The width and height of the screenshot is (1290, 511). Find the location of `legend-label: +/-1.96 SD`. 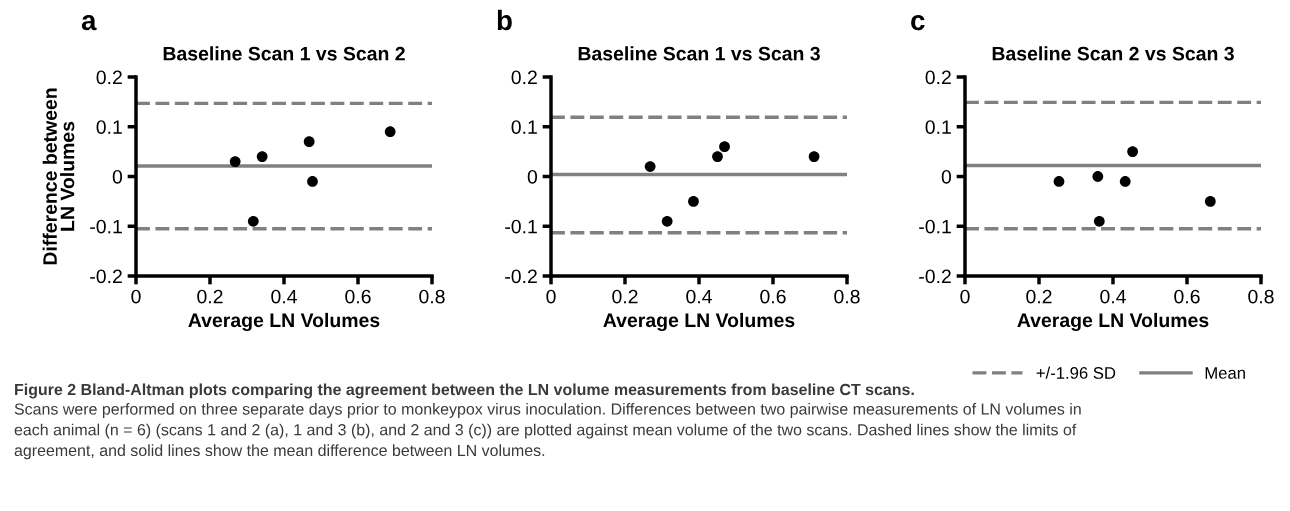

legend-label: +/-1.96 SD is located at coordinates (1076, 372).